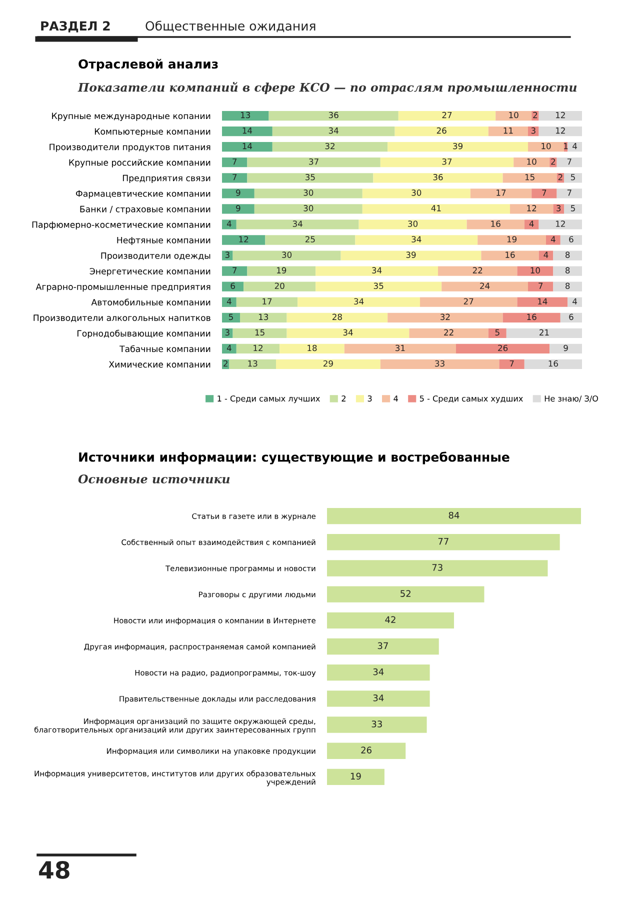  Describe the element at coordinates (313, 161) in the screenshot. I see `data-label: 37` at that location.